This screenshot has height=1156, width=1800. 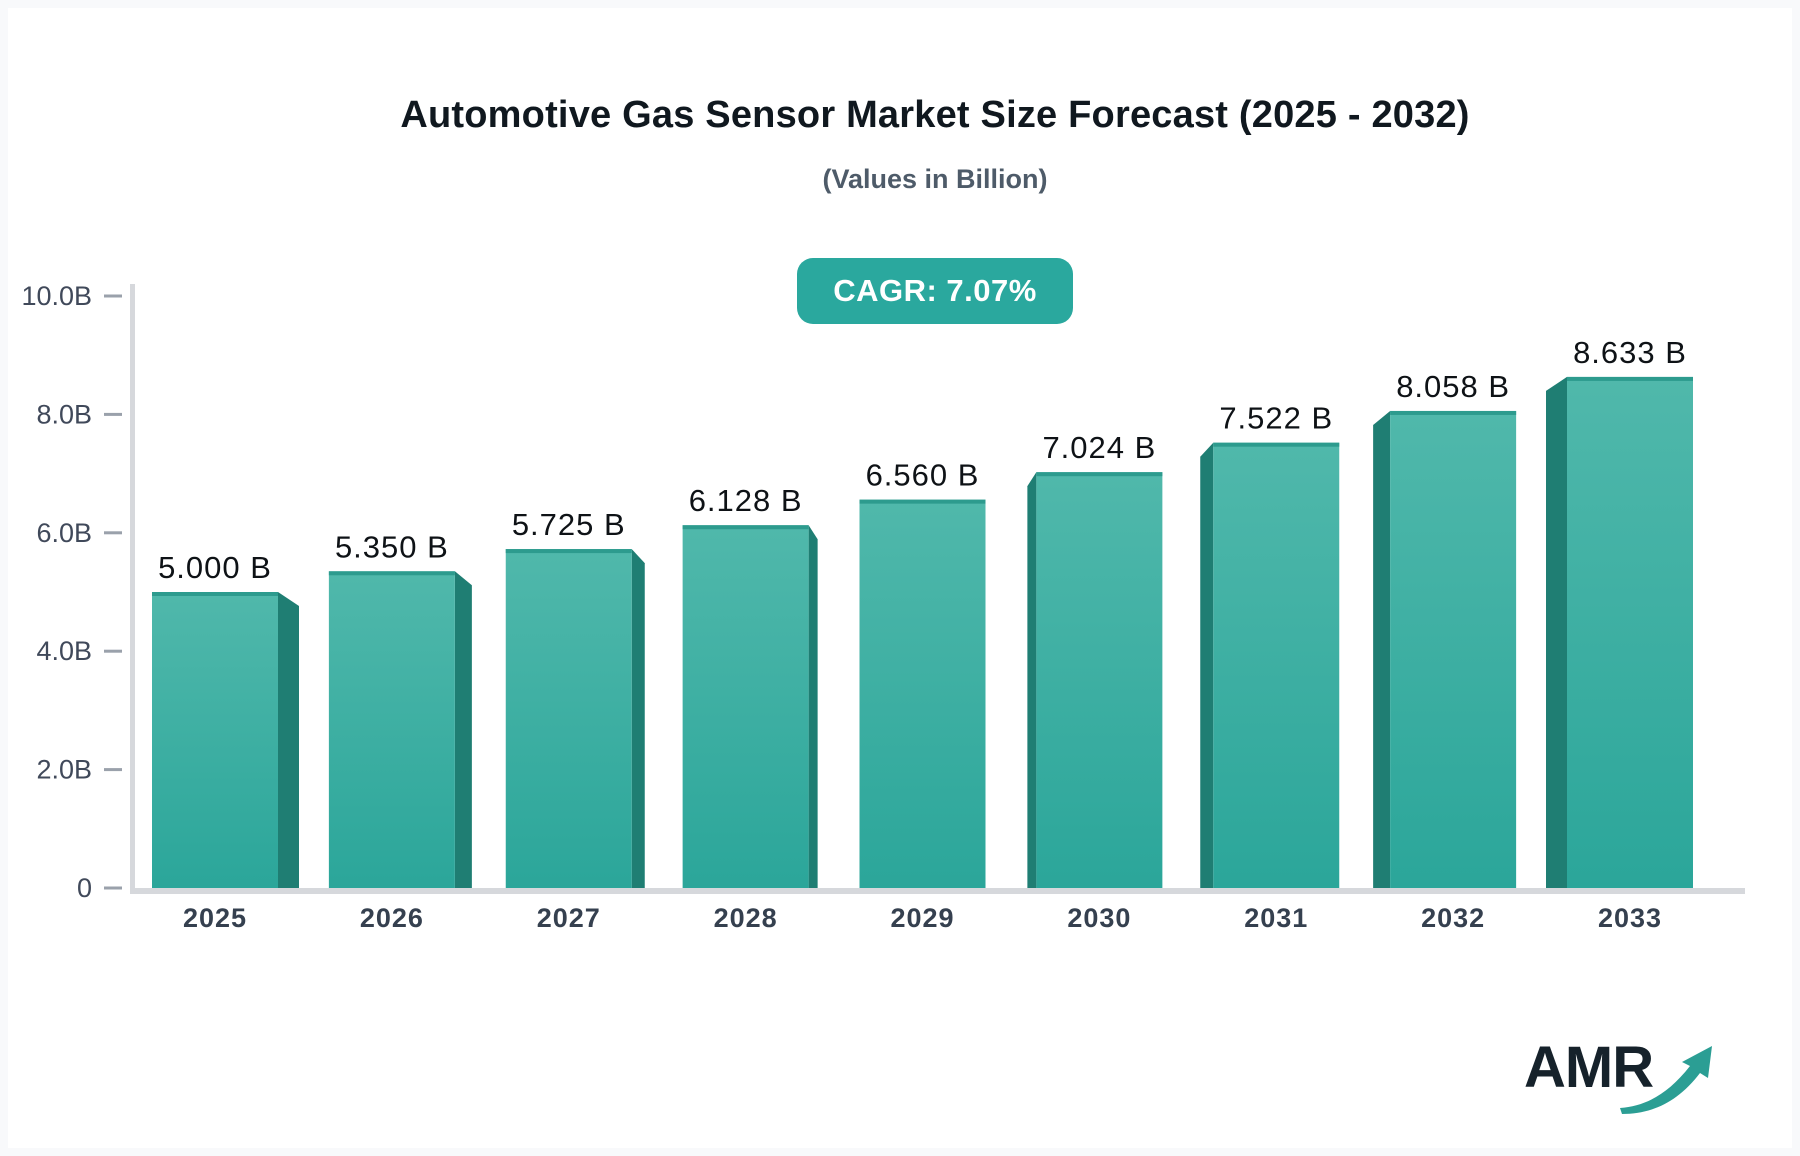 I want to click on bar-2026: 5.350 B 2026, so click(x=400, y=731).